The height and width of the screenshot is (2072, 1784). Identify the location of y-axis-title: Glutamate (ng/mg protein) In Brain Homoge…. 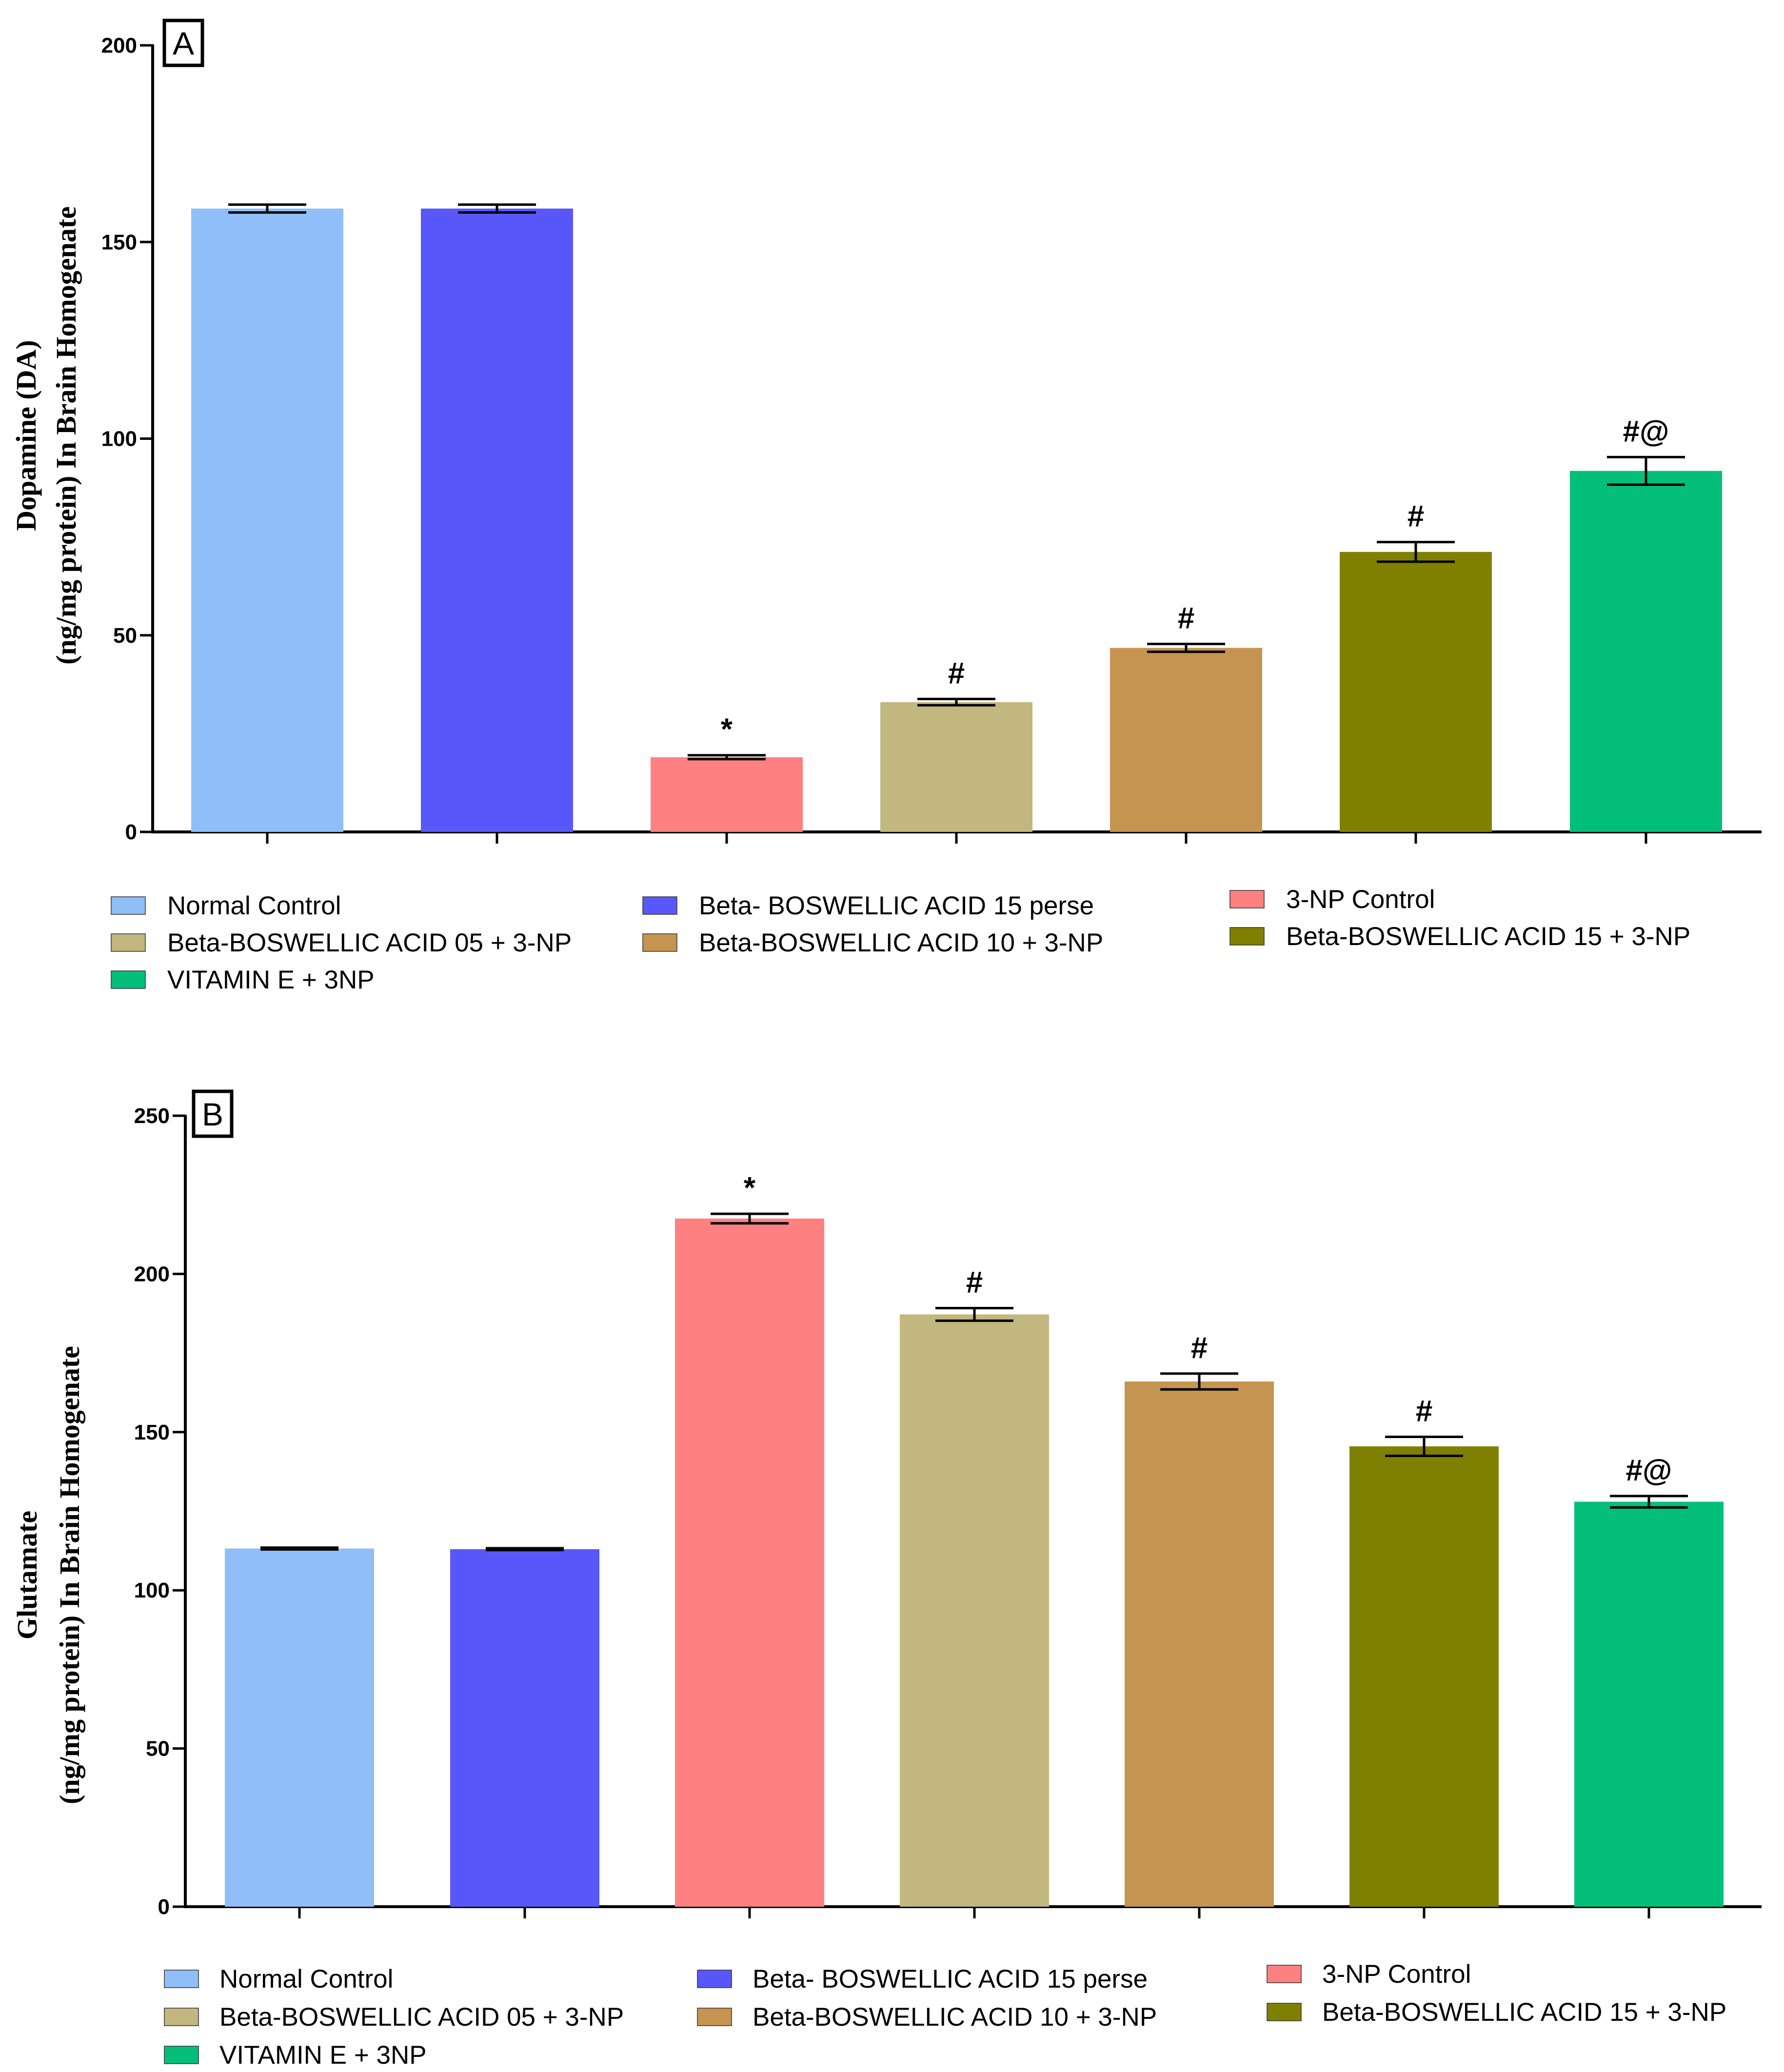
(48, 1575).